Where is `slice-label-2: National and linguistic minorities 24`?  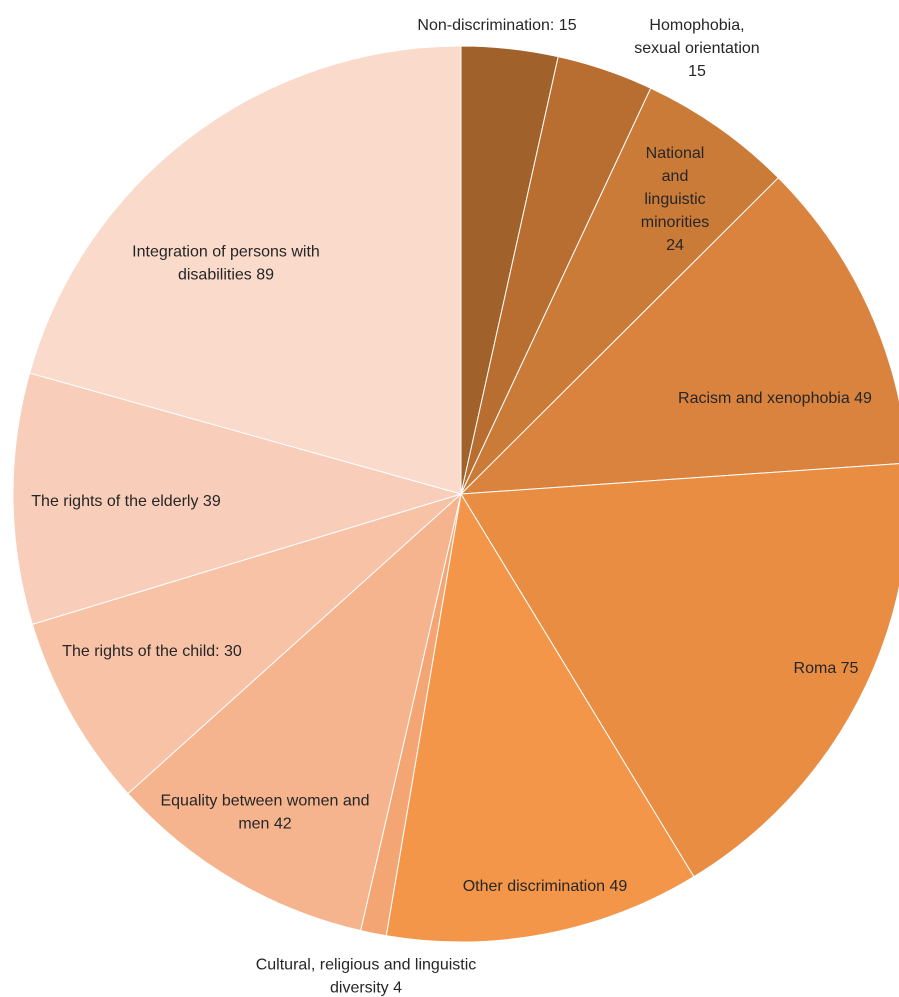 slice-label-2: National and linguistic minorities 24 is located at coordinates (675, 199).